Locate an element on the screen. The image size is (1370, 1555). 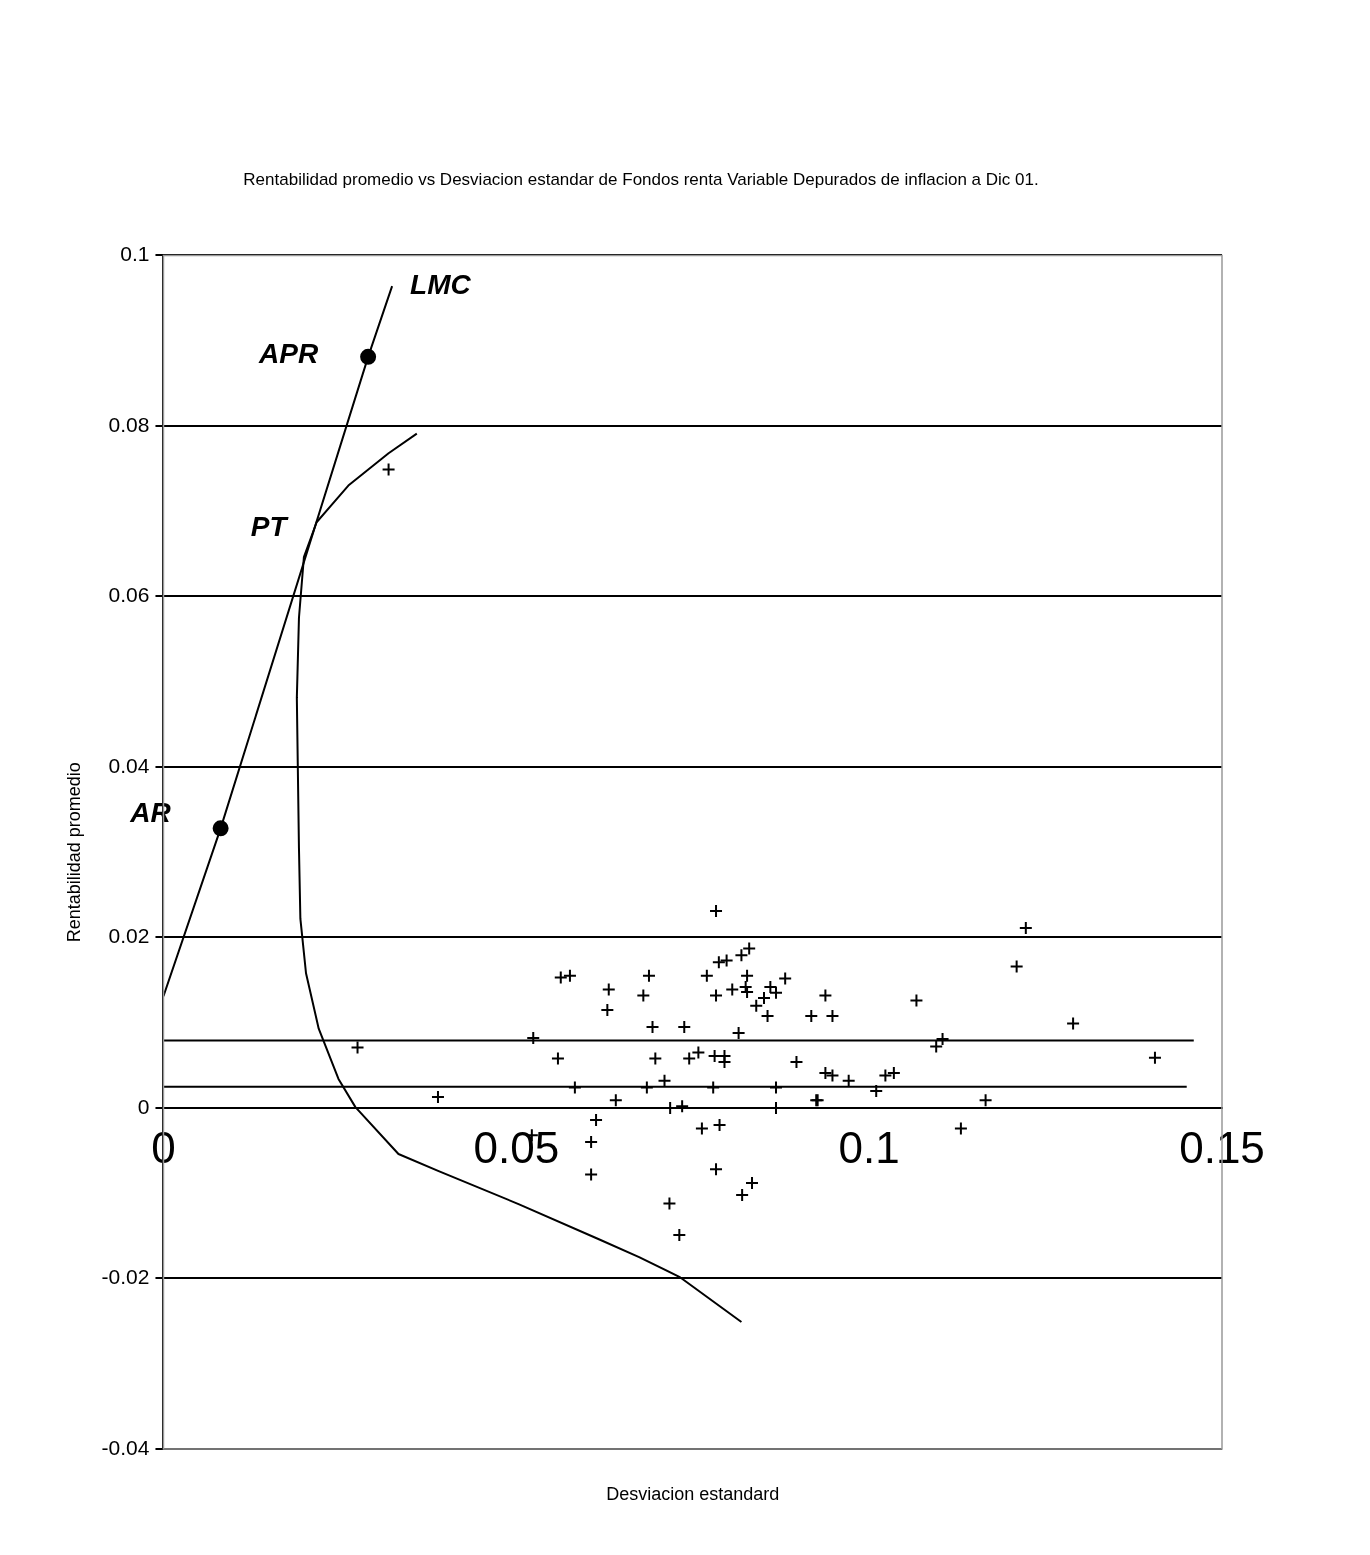
y-tick-label: 0.1 is located at coordinates (135, 254).